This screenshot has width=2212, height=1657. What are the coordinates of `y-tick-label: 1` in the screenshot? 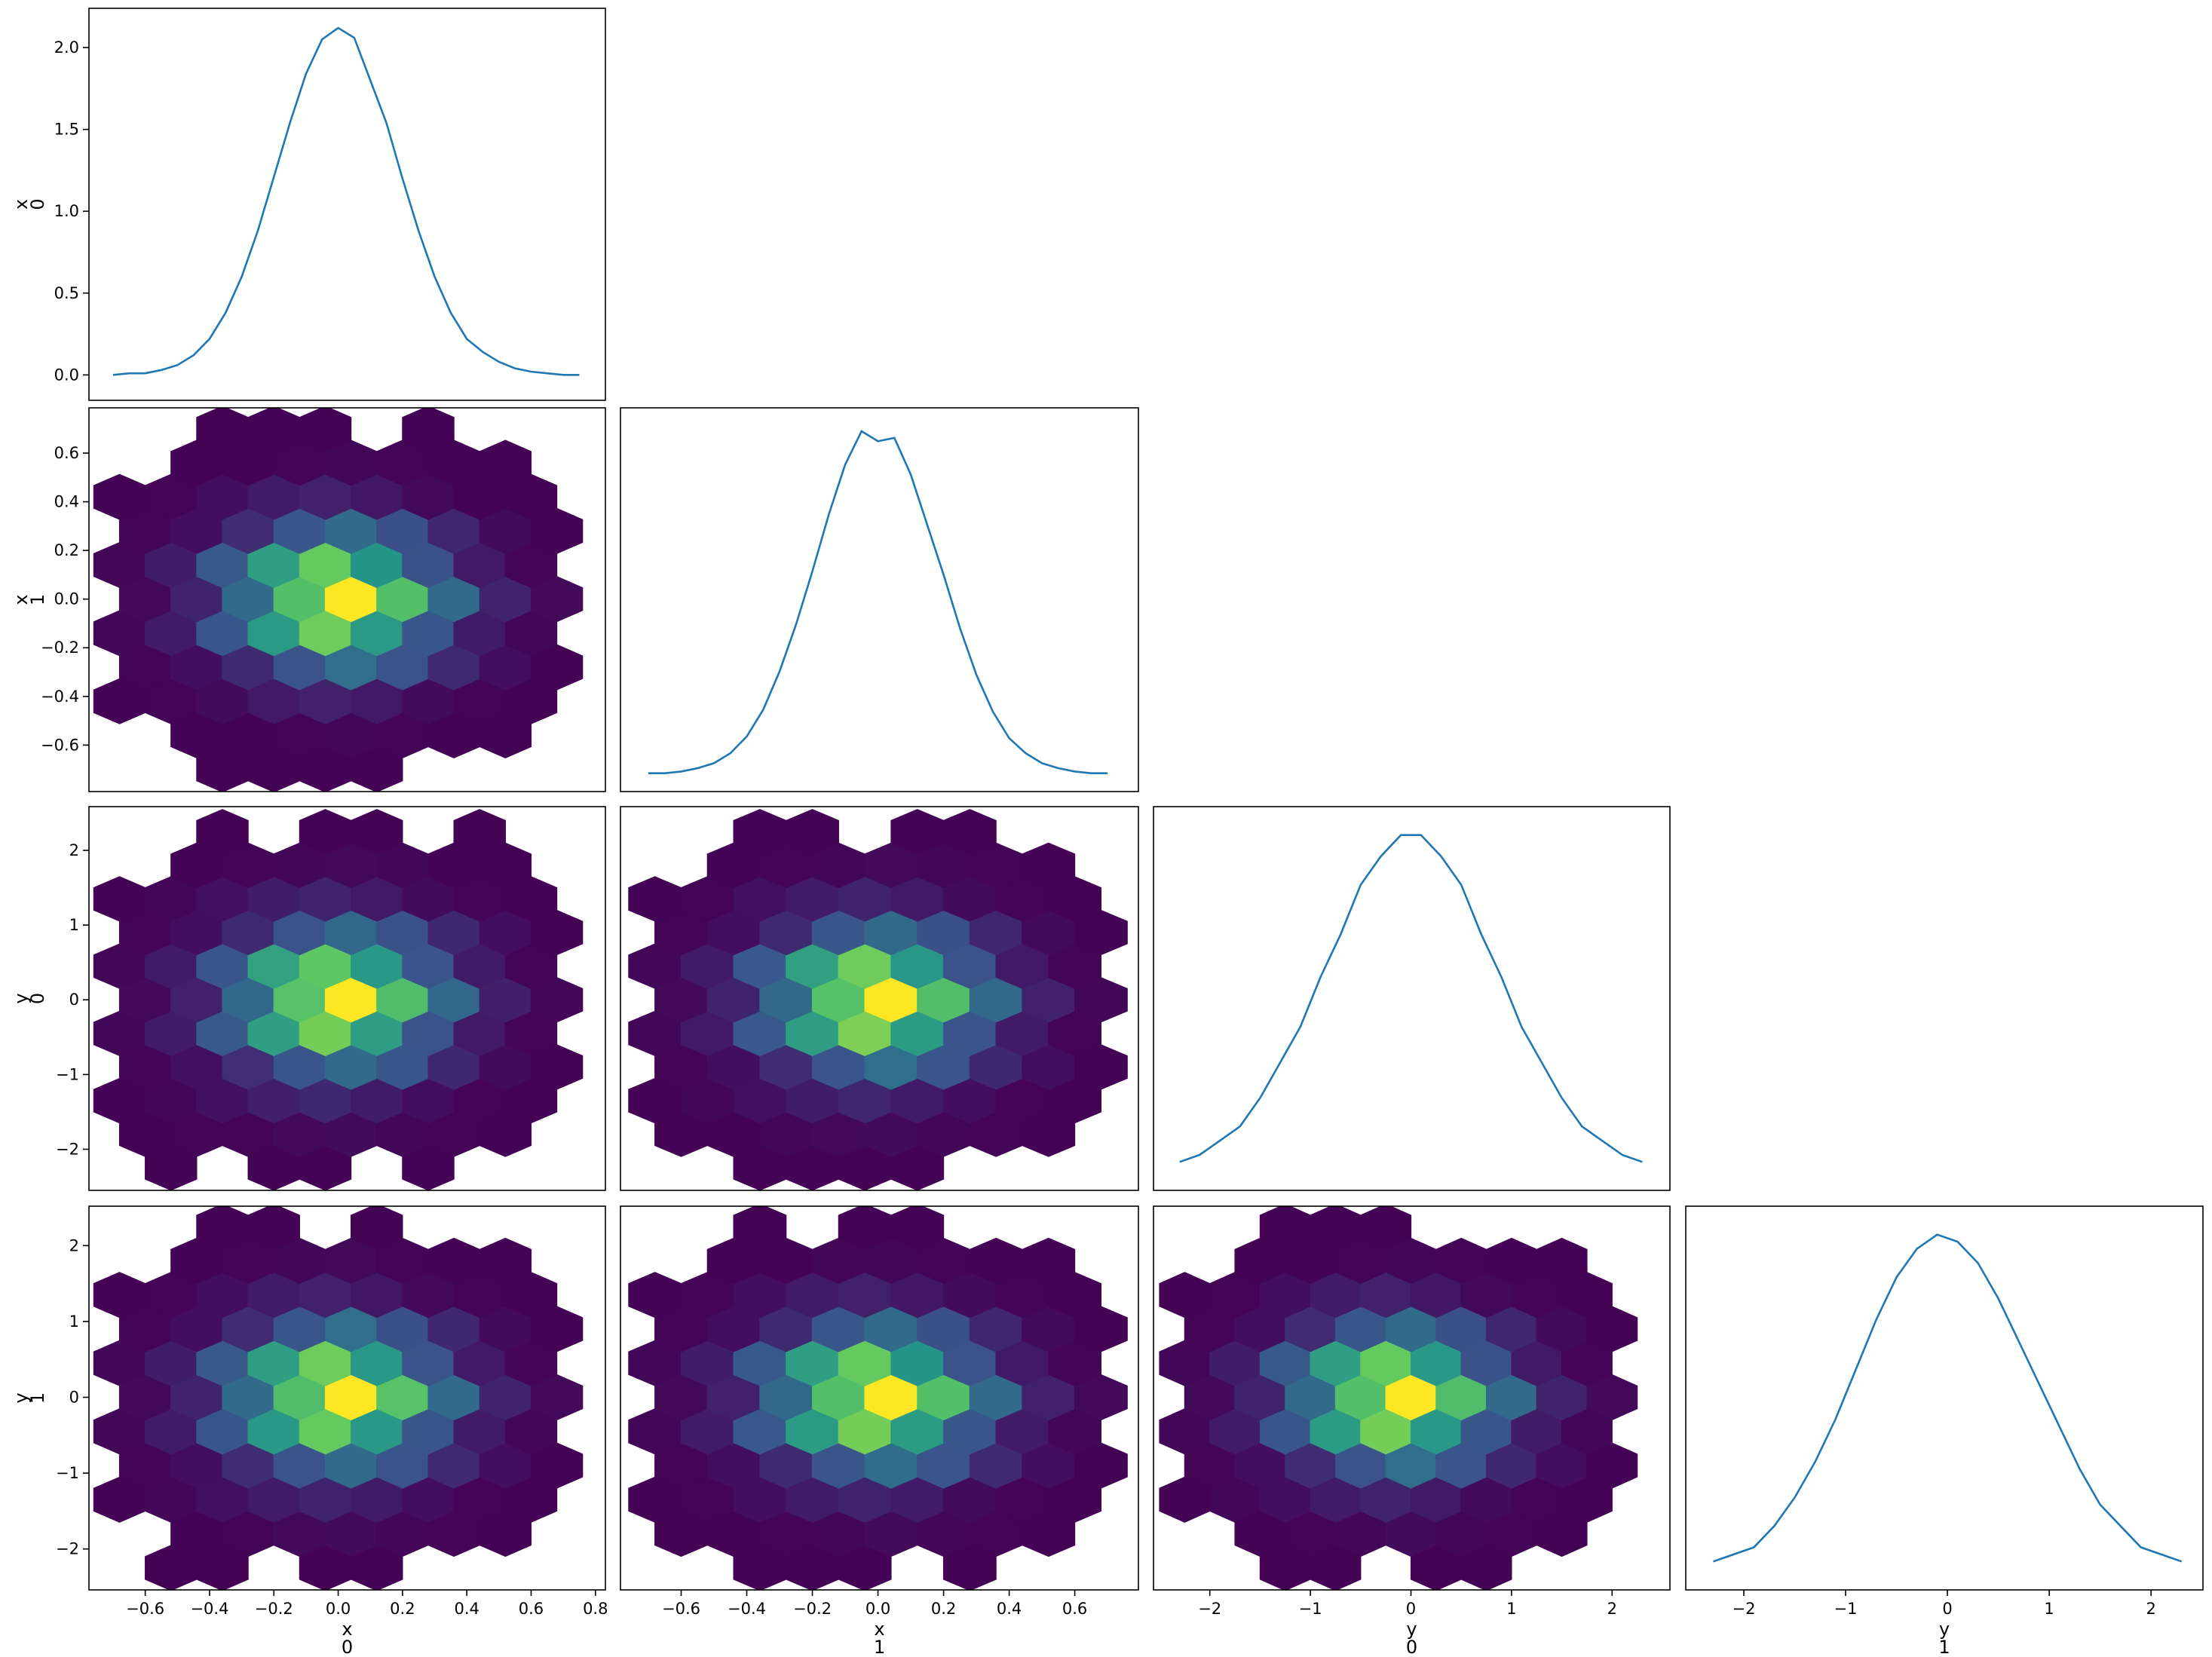 It's located at (74, 925).